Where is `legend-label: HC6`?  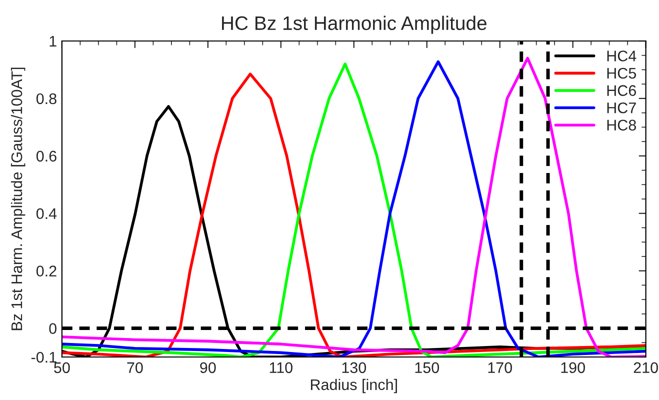
legend-label: HC6 is located at coordinates (621, 90).